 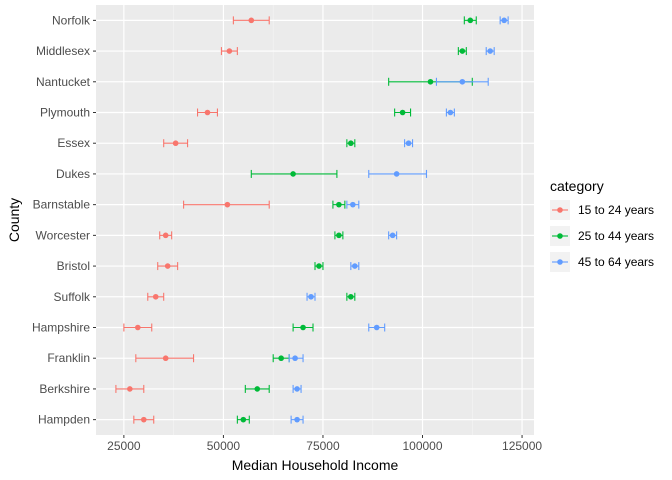 What do you see at coordinates (68, 358) in the screenshot?
I see `y-tick-label: Franklin` at bounding box center [68, 358].